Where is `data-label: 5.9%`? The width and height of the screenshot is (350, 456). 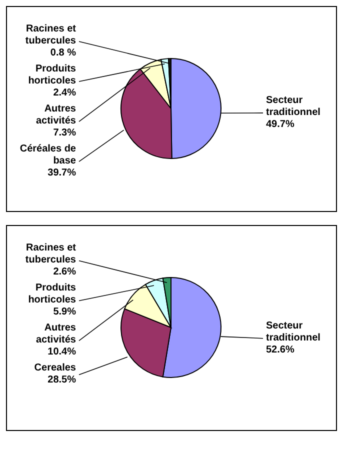
data-label: 5.9% is located at coordinates (64, 312).